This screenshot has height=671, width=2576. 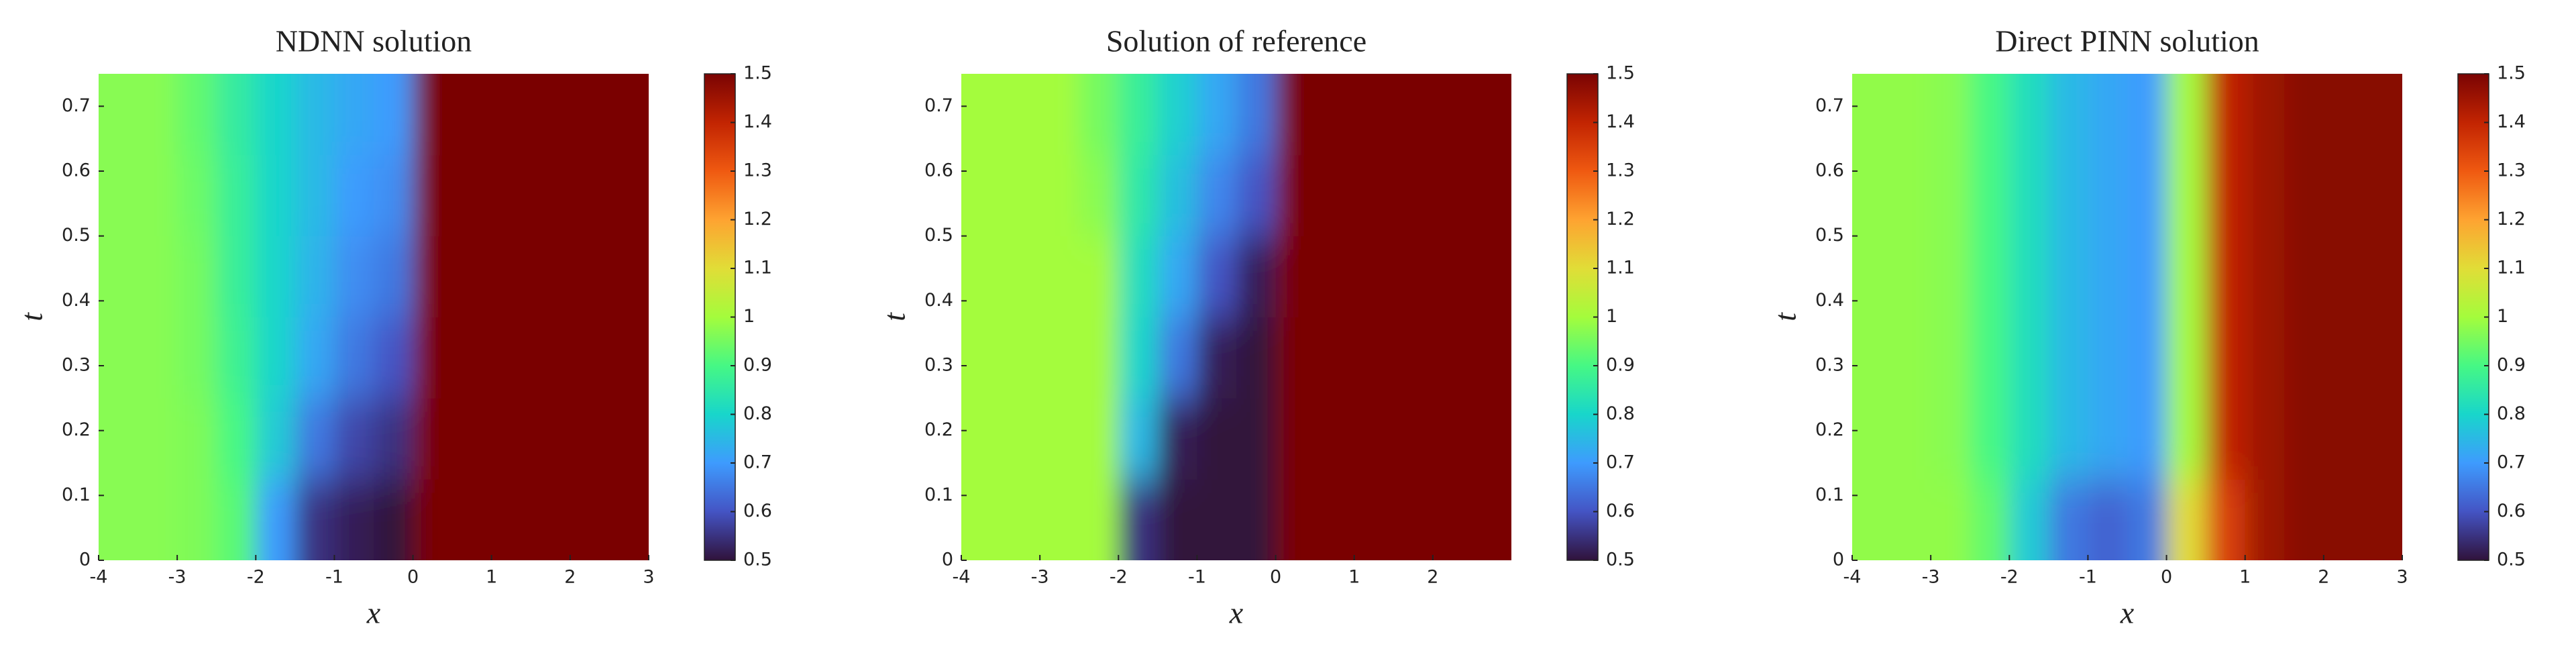 What do you see at coordinates (938, 236) in the screenshot?
I see `y-tick-label: 0.5` at bounding box center [938, 236].